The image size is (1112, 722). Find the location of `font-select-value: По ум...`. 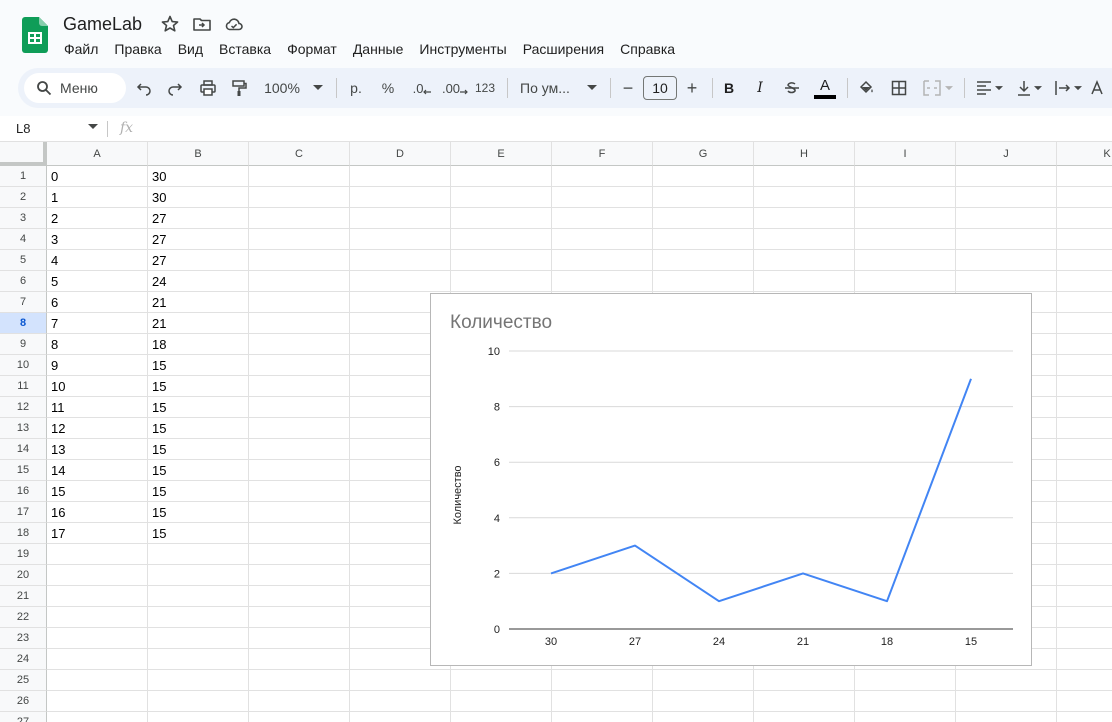

font-select-value: По ум... is located at coordinates (545, 88).